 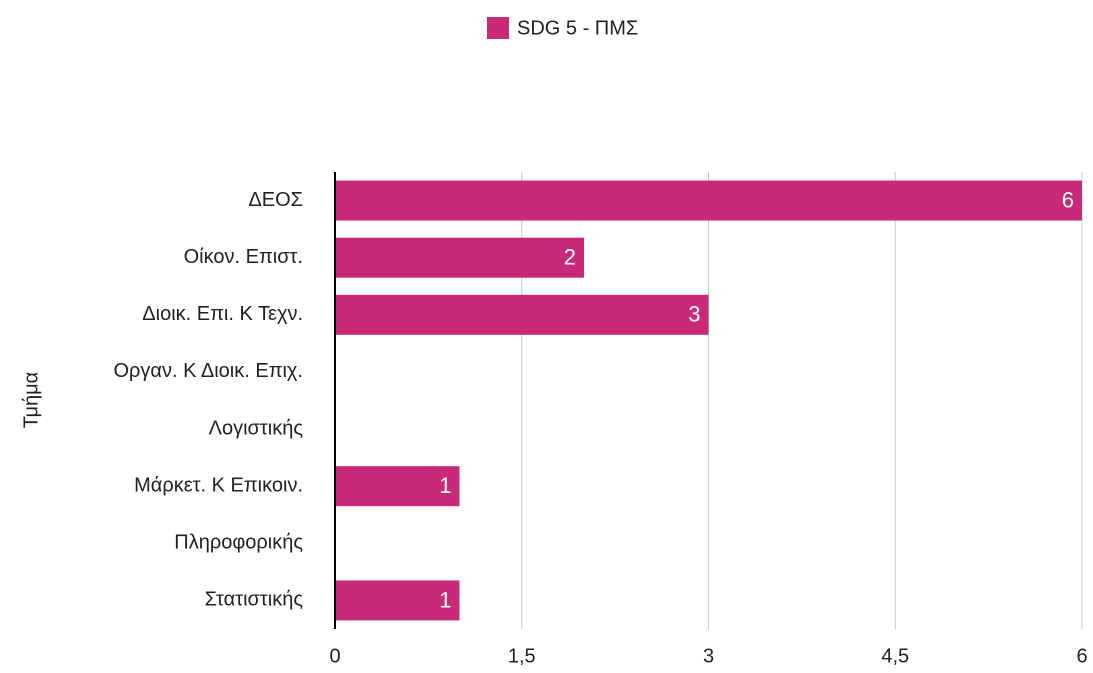 I want to click on data-label: 6, so click(x=1068, y=199).